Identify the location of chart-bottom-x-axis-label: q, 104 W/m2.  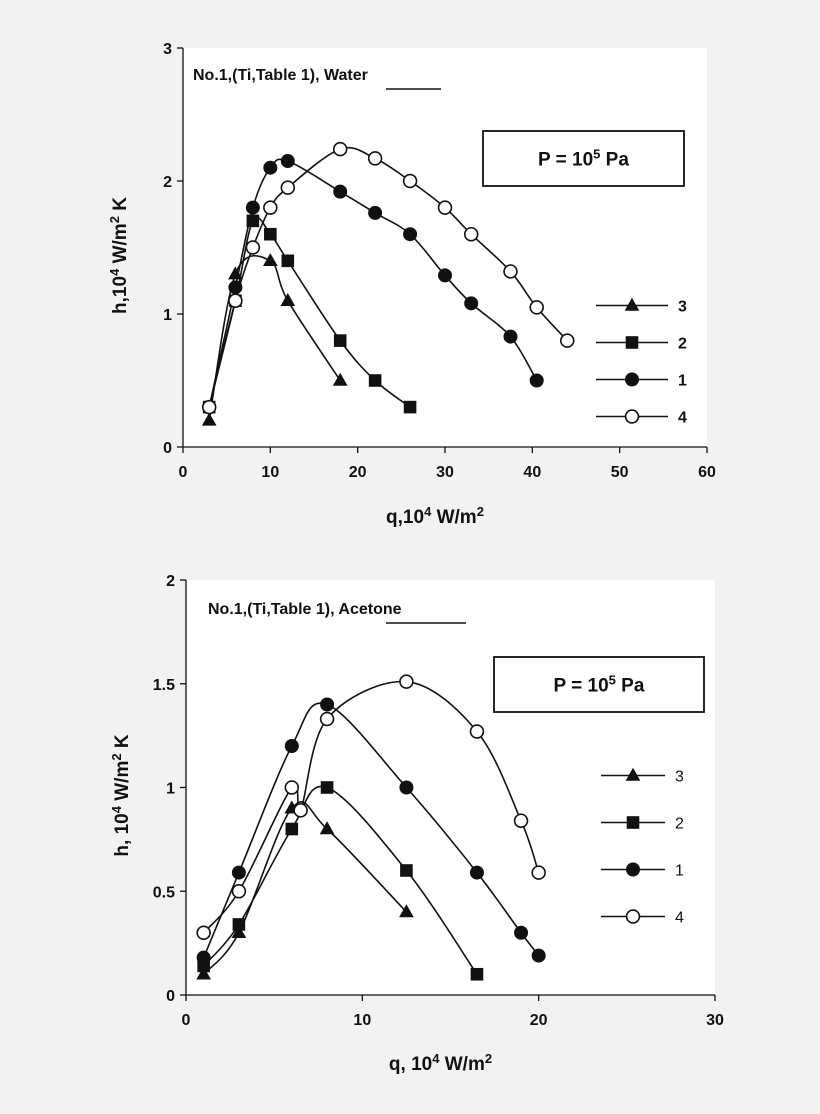
(440, 1063).